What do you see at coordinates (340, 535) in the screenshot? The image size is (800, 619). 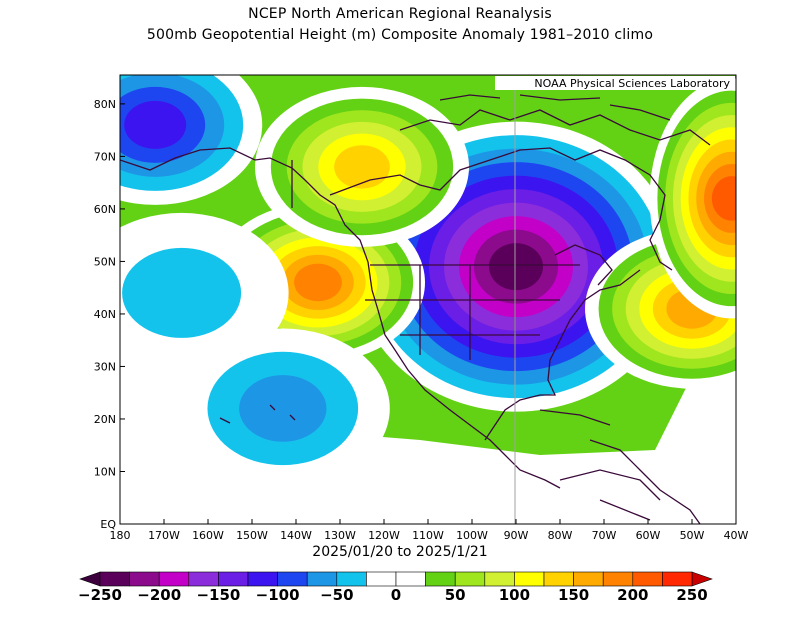 I see `x-tick-label: 130W` at bounding box center [340, 535].